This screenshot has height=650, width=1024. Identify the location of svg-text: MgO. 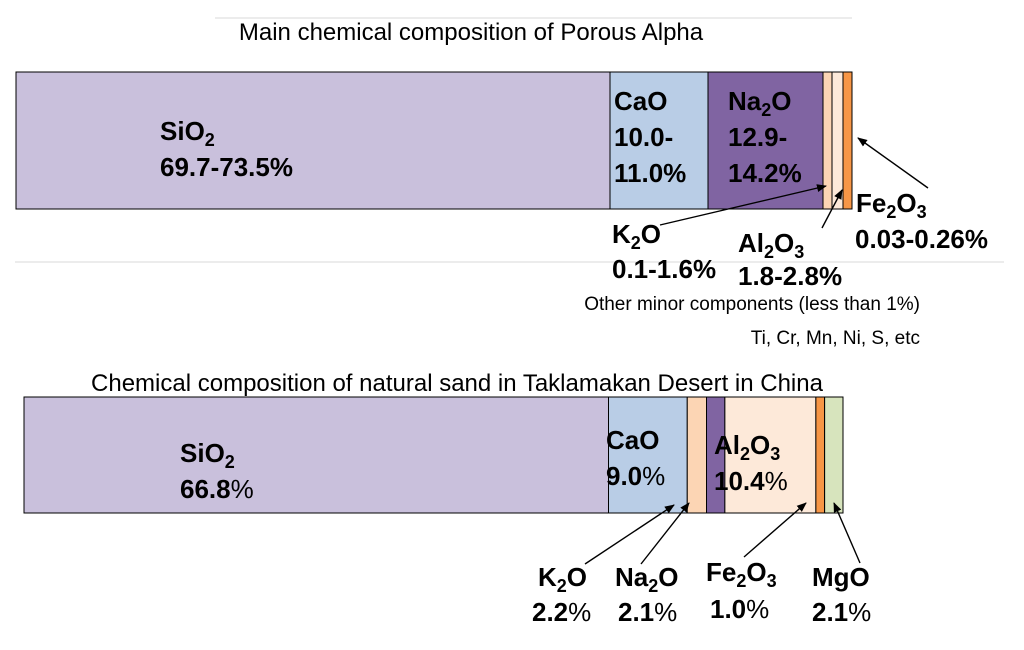
(841, 577).